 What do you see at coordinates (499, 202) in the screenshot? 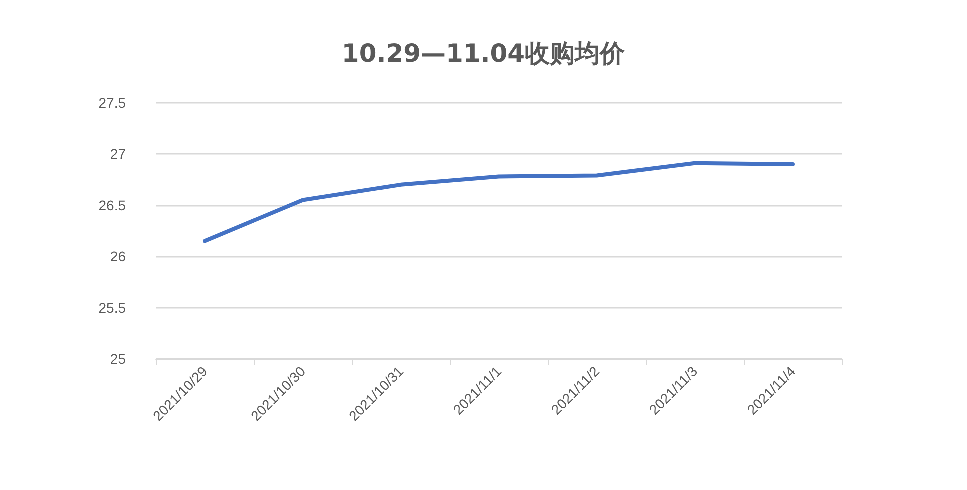
I see `line-series` at bounding box center [499, 202].